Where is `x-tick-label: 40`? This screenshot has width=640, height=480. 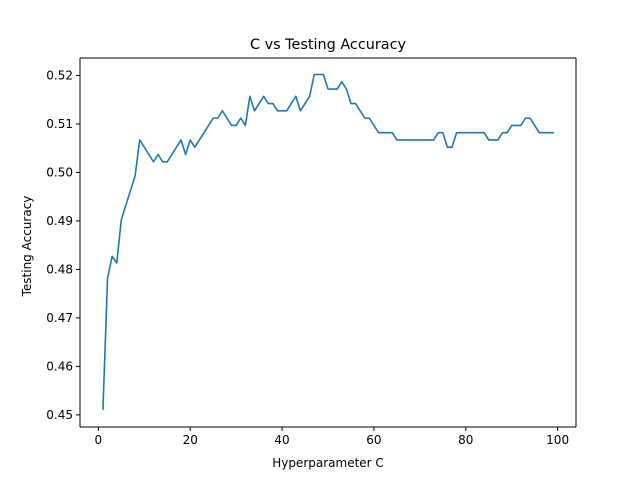 x-tick-label: 40 is located at coordinates (281, 440).